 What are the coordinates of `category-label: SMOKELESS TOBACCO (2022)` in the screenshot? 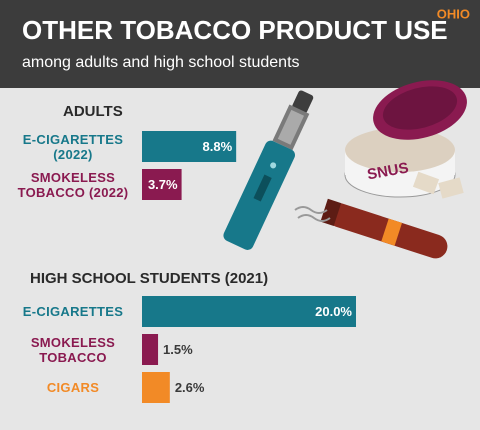 It's located at (73, 184).